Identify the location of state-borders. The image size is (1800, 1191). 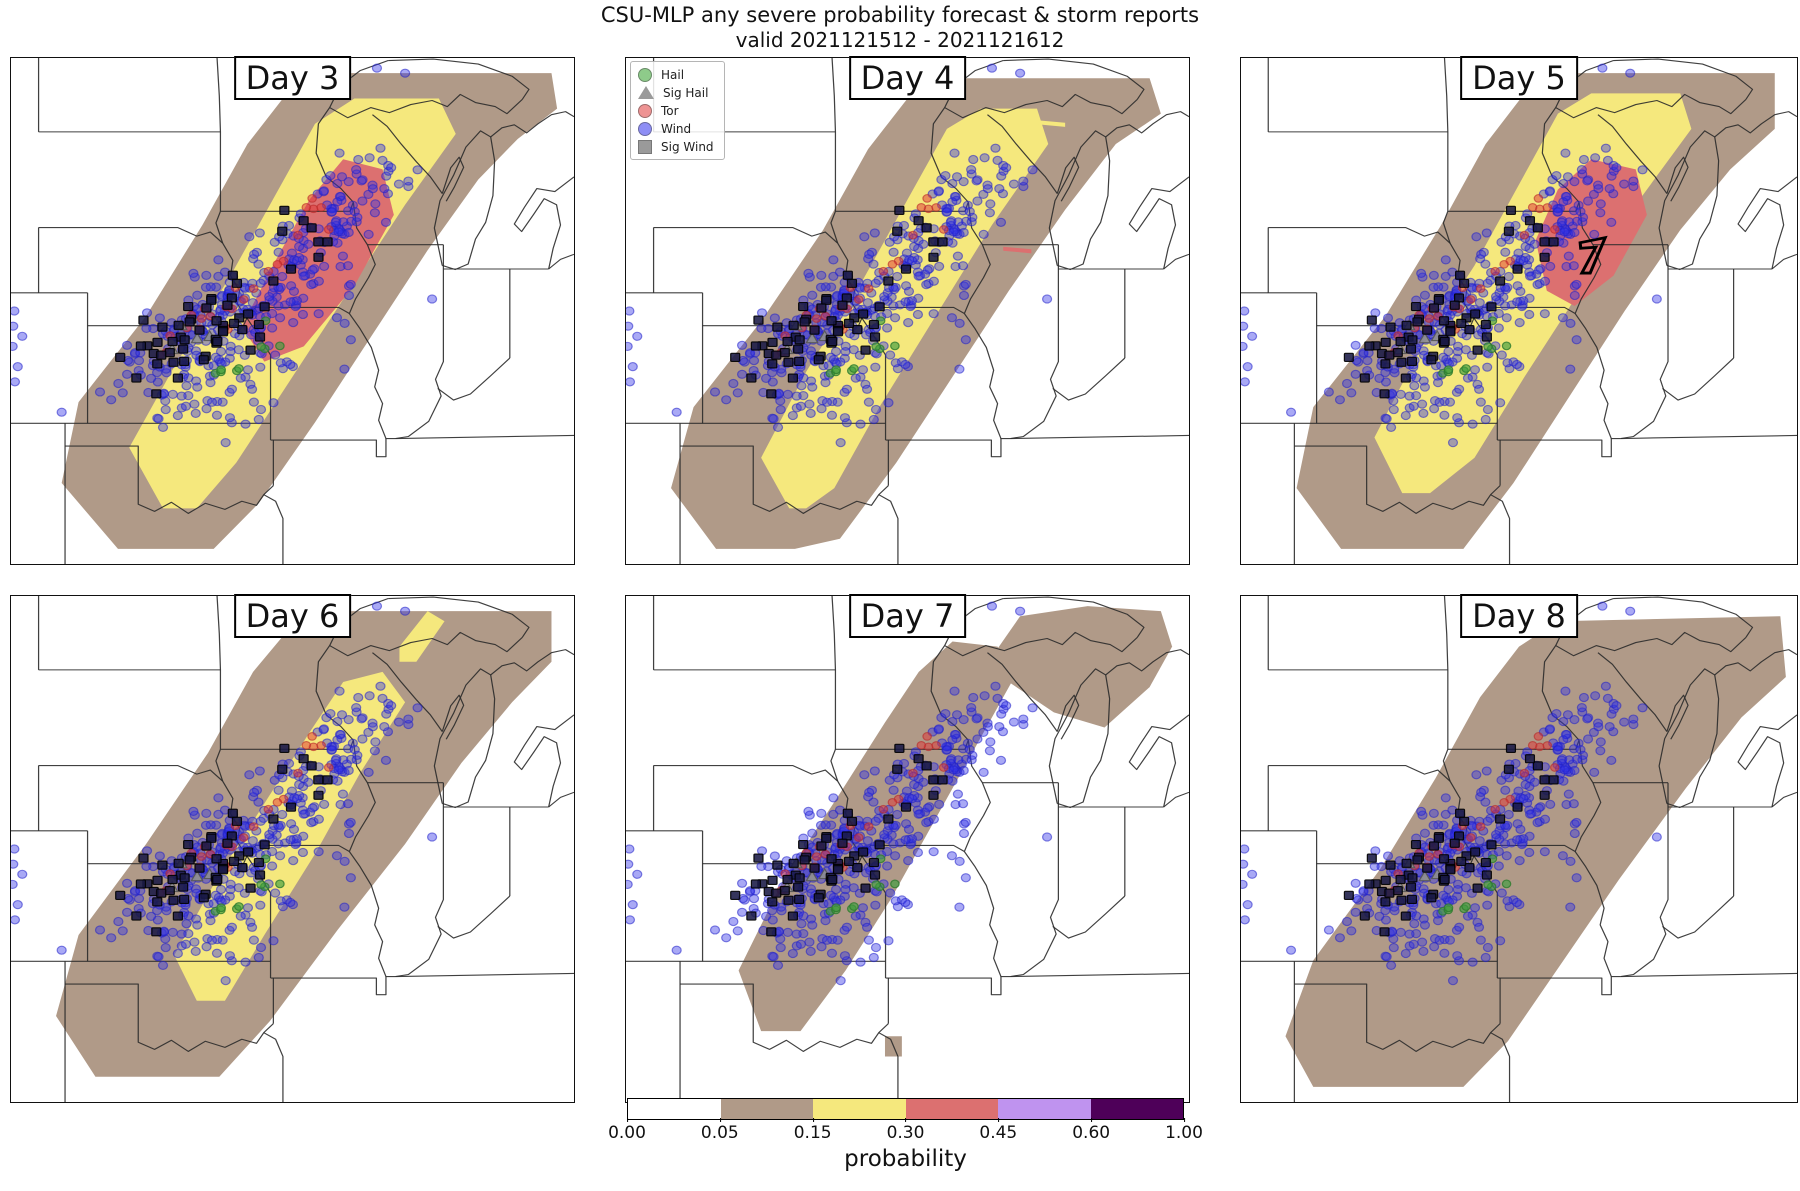
(1519, 311).